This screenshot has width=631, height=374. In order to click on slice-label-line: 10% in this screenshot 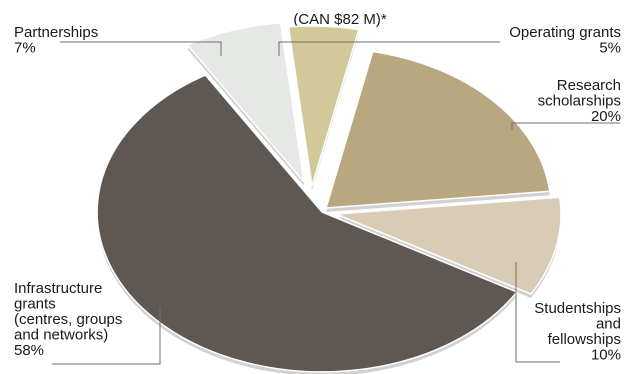, I will do `click(606, 355)`.